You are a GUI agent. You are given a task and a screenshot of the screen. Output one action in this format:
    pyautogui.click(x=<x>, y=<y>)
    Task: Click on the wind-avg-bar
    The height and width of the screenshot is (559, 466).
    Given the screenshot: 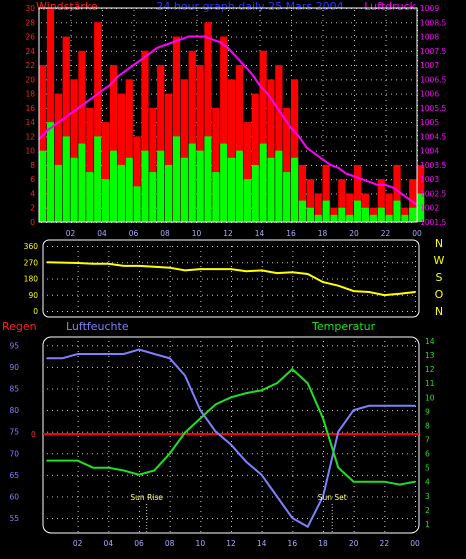 What is the action you would take?
    pyautogui.click(x=50, y=172)
    